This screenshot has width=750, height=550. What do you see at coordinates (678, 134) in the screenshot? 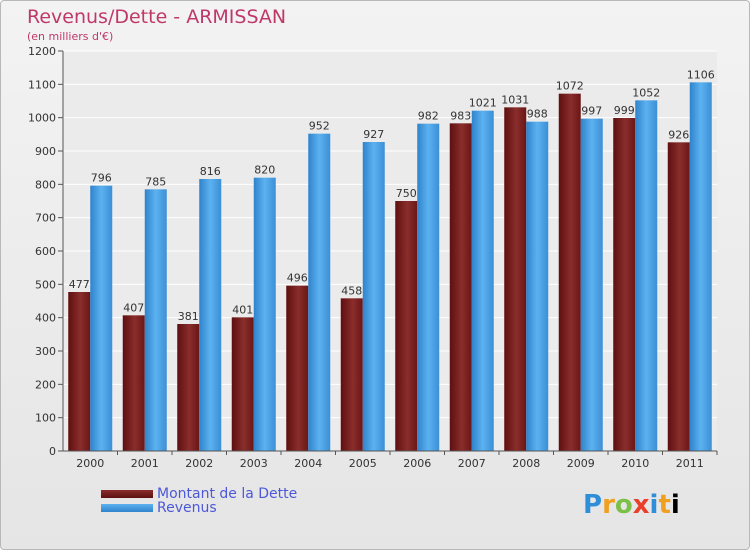
I see `data-label-debt: 926` at bounding box center [678, 134].